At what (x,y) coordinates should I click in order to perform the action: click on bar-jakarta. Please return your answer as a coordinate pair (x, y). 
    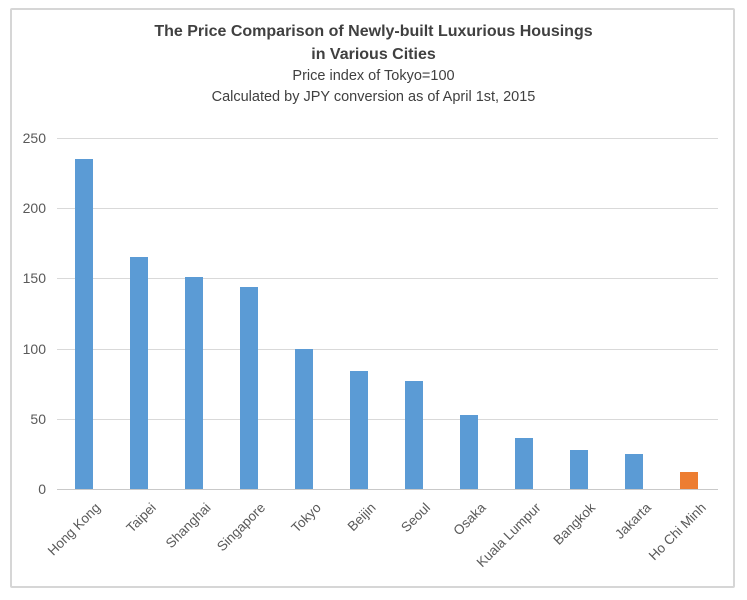
    Looking at the image, I should click on (634, 471).